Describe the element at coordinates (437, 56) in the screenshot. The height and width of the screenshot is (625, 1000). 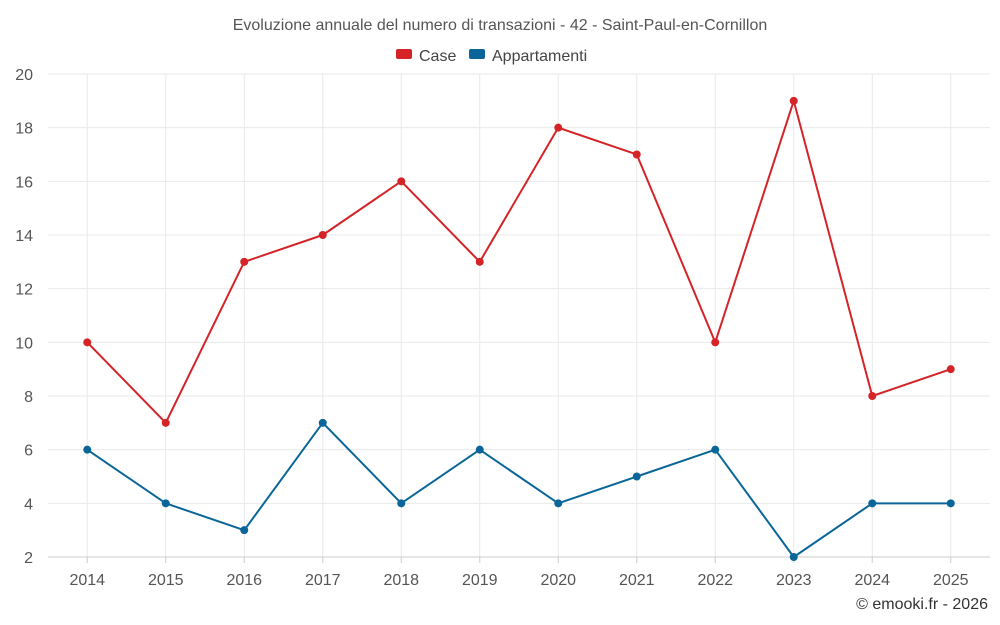
I see `legend-label-case: Case` at that location.